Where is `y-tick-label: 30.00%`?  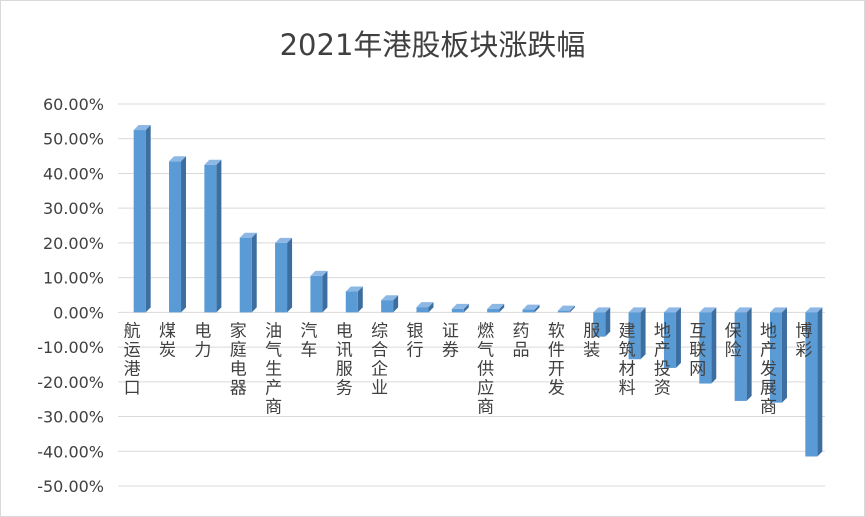
y-tick-label: 30.00% is located at coordinates (73, 208).